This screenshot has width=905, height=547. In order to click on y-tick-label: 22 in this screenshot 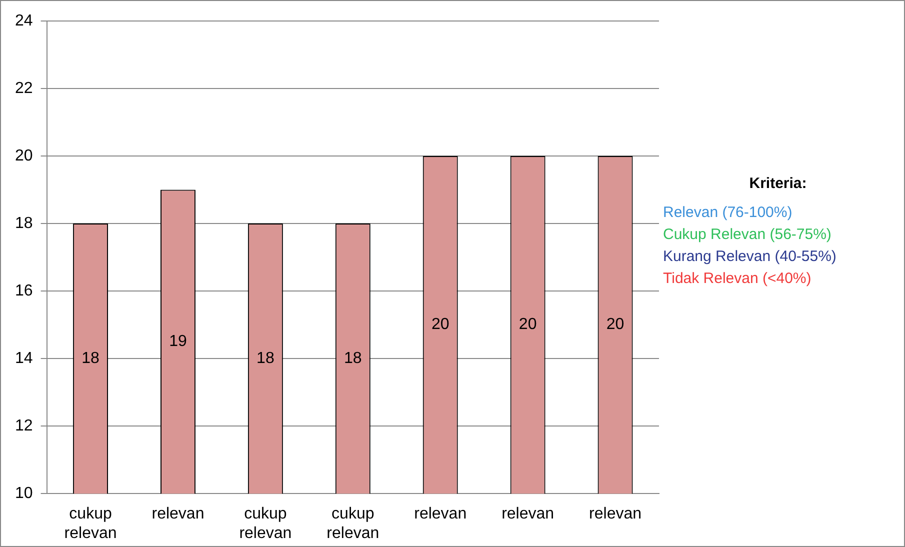, I will do `click(24, 88)`.